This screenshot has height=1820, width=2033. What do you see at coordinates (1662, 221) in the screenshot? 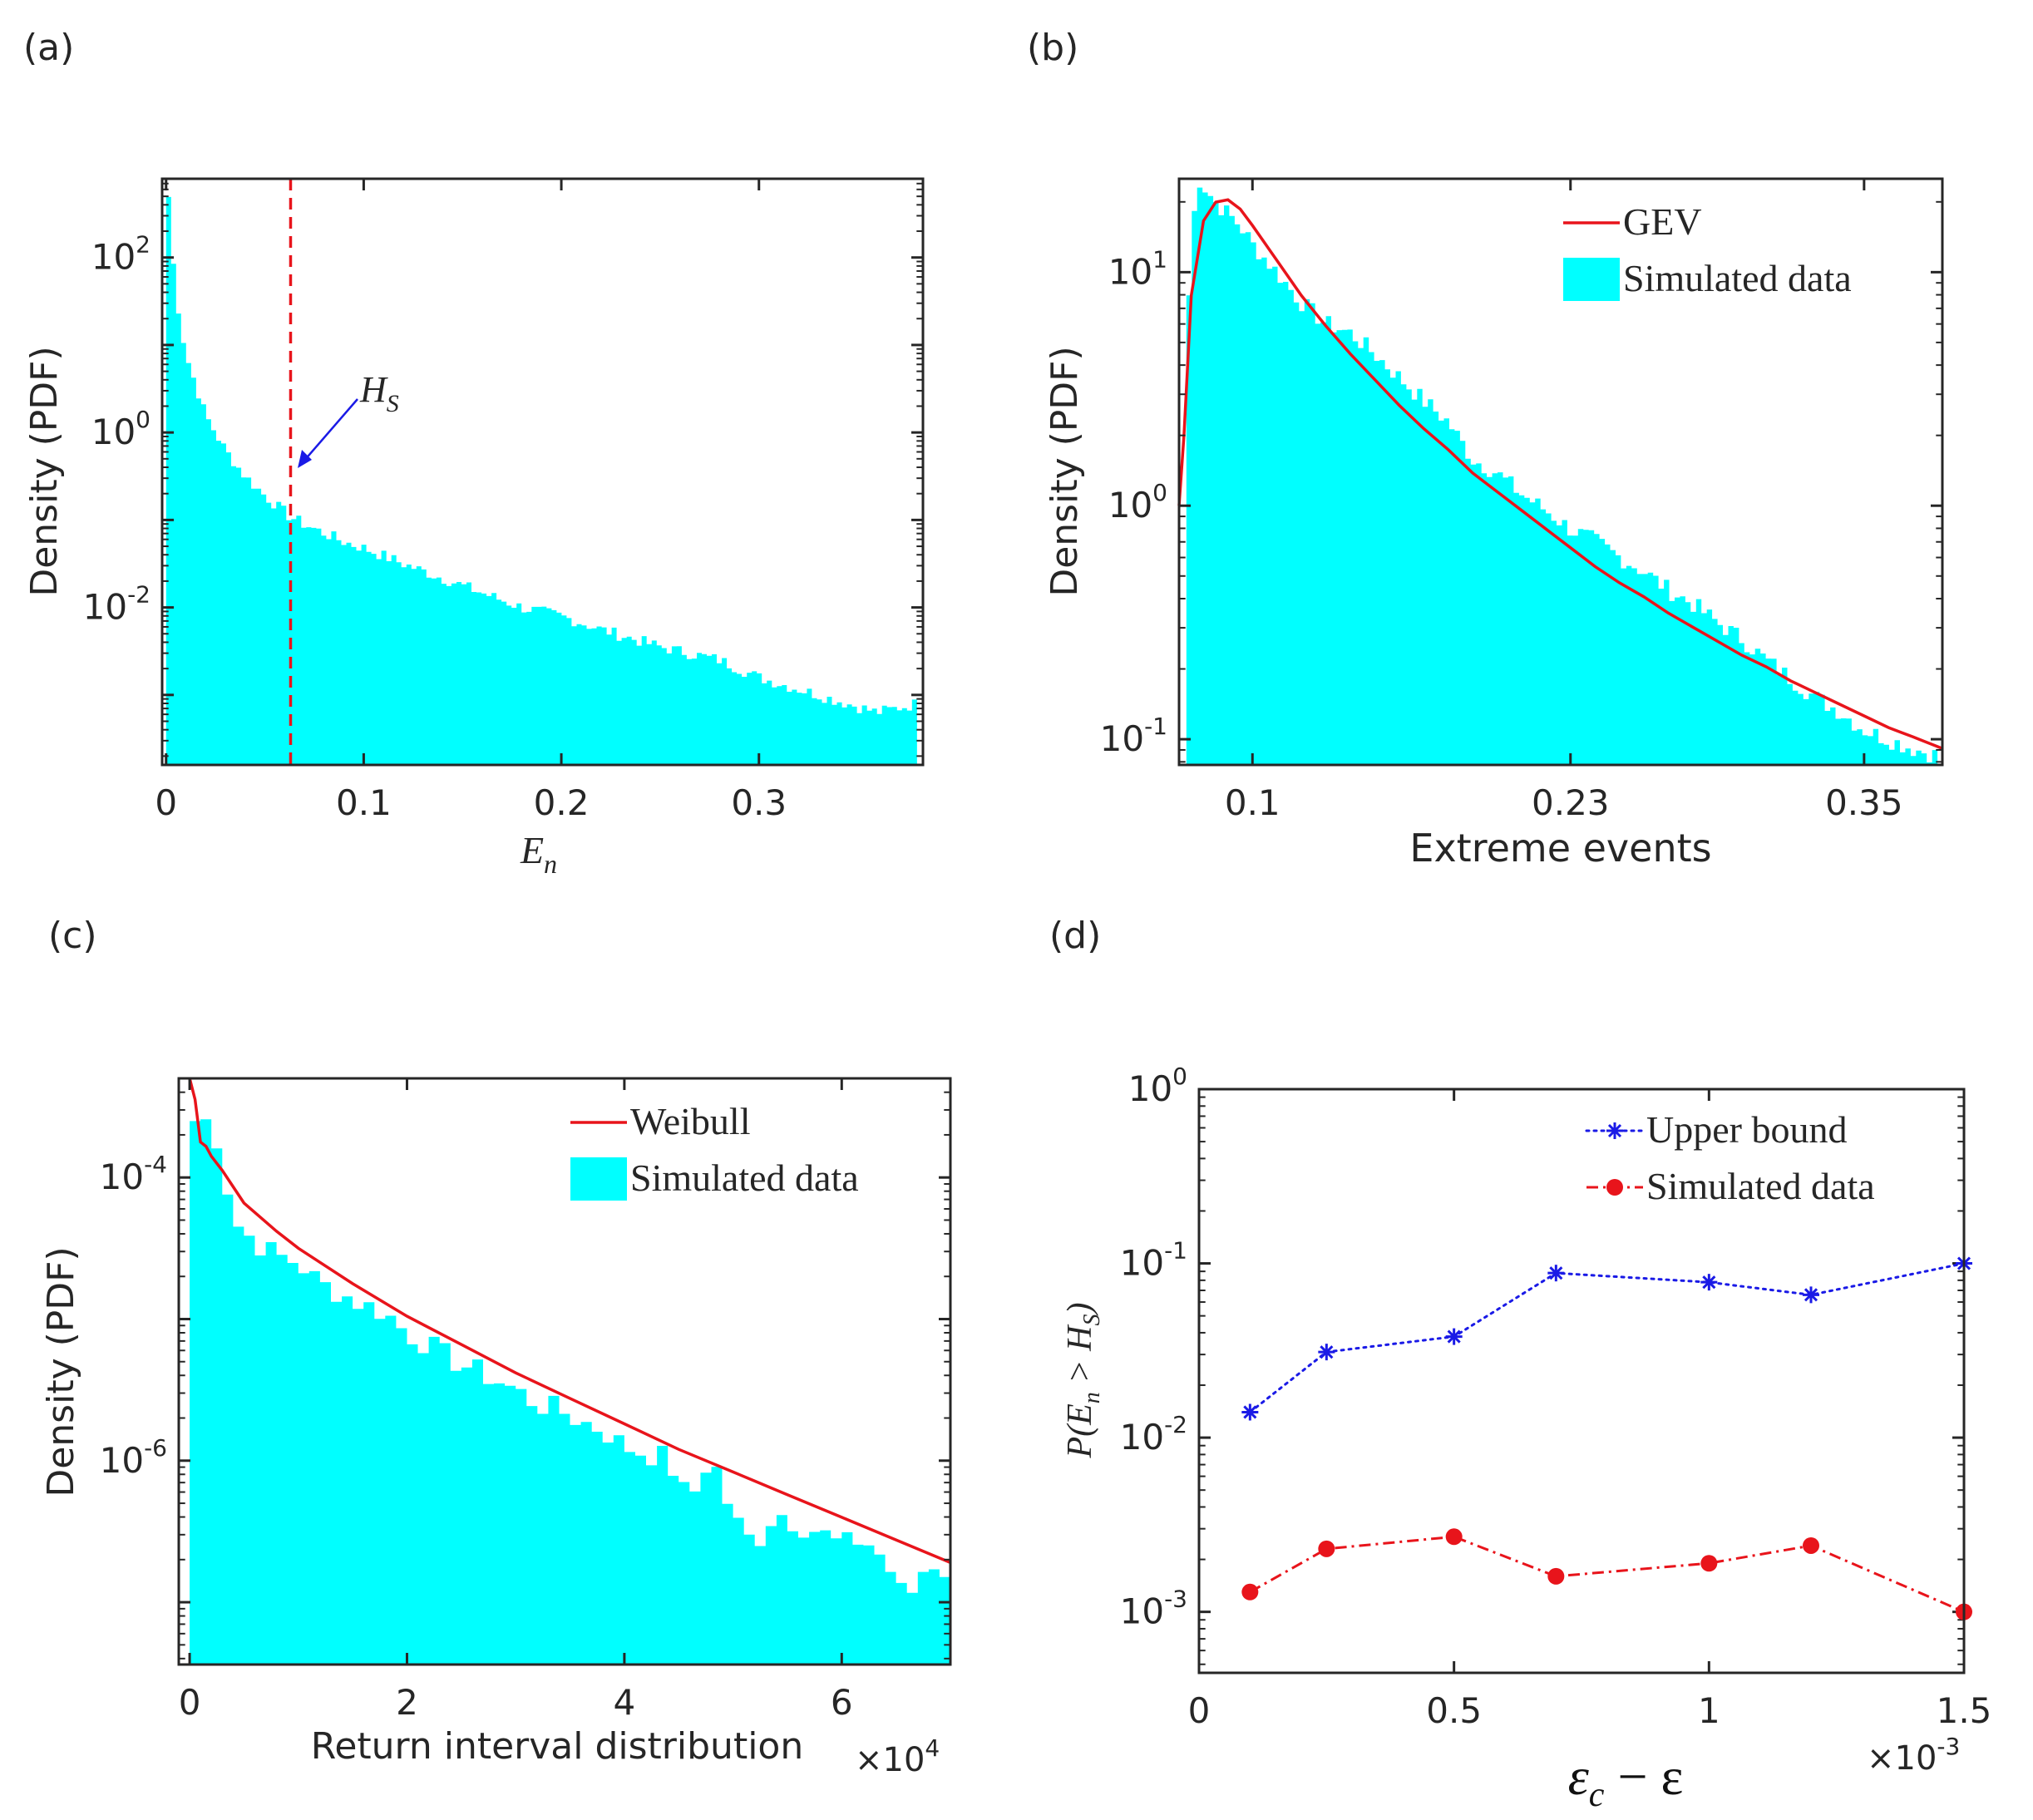
I see `panel-b-legend-gev-label: GEV` at bounding box center [1662, 221].